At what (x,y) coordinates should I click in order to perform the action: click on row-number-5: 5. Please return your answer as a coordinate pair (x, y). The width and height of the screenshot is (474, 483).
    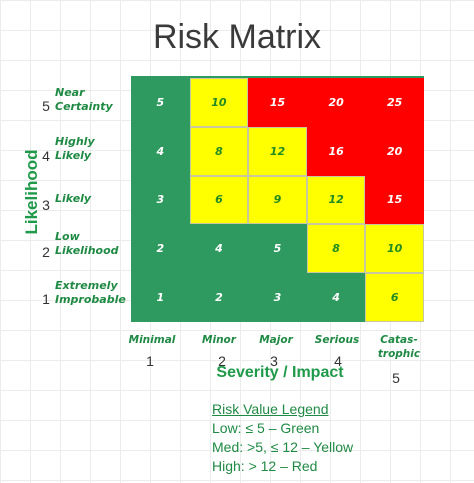
    Looking at the image, I should click on (46, 106).